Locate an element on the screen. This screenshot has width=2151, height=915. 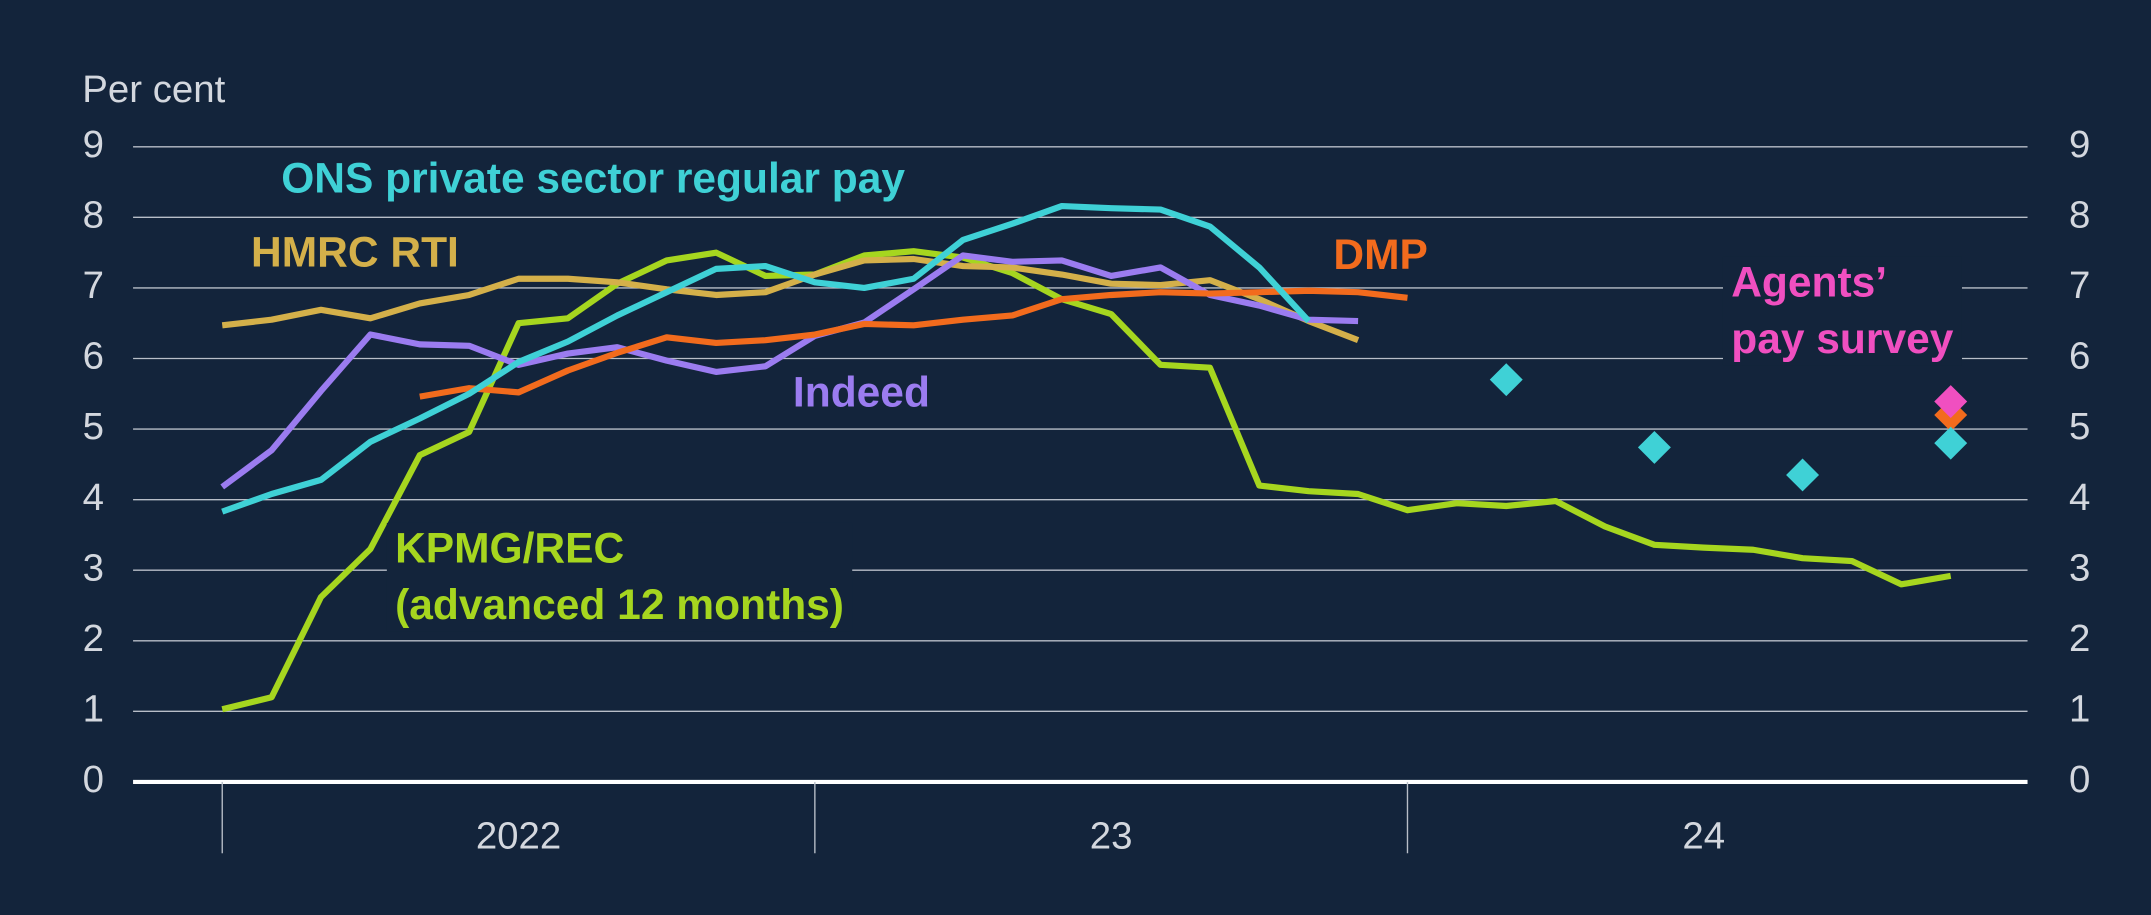
y-tick-label: 5 is located at coordinates (93, 426).